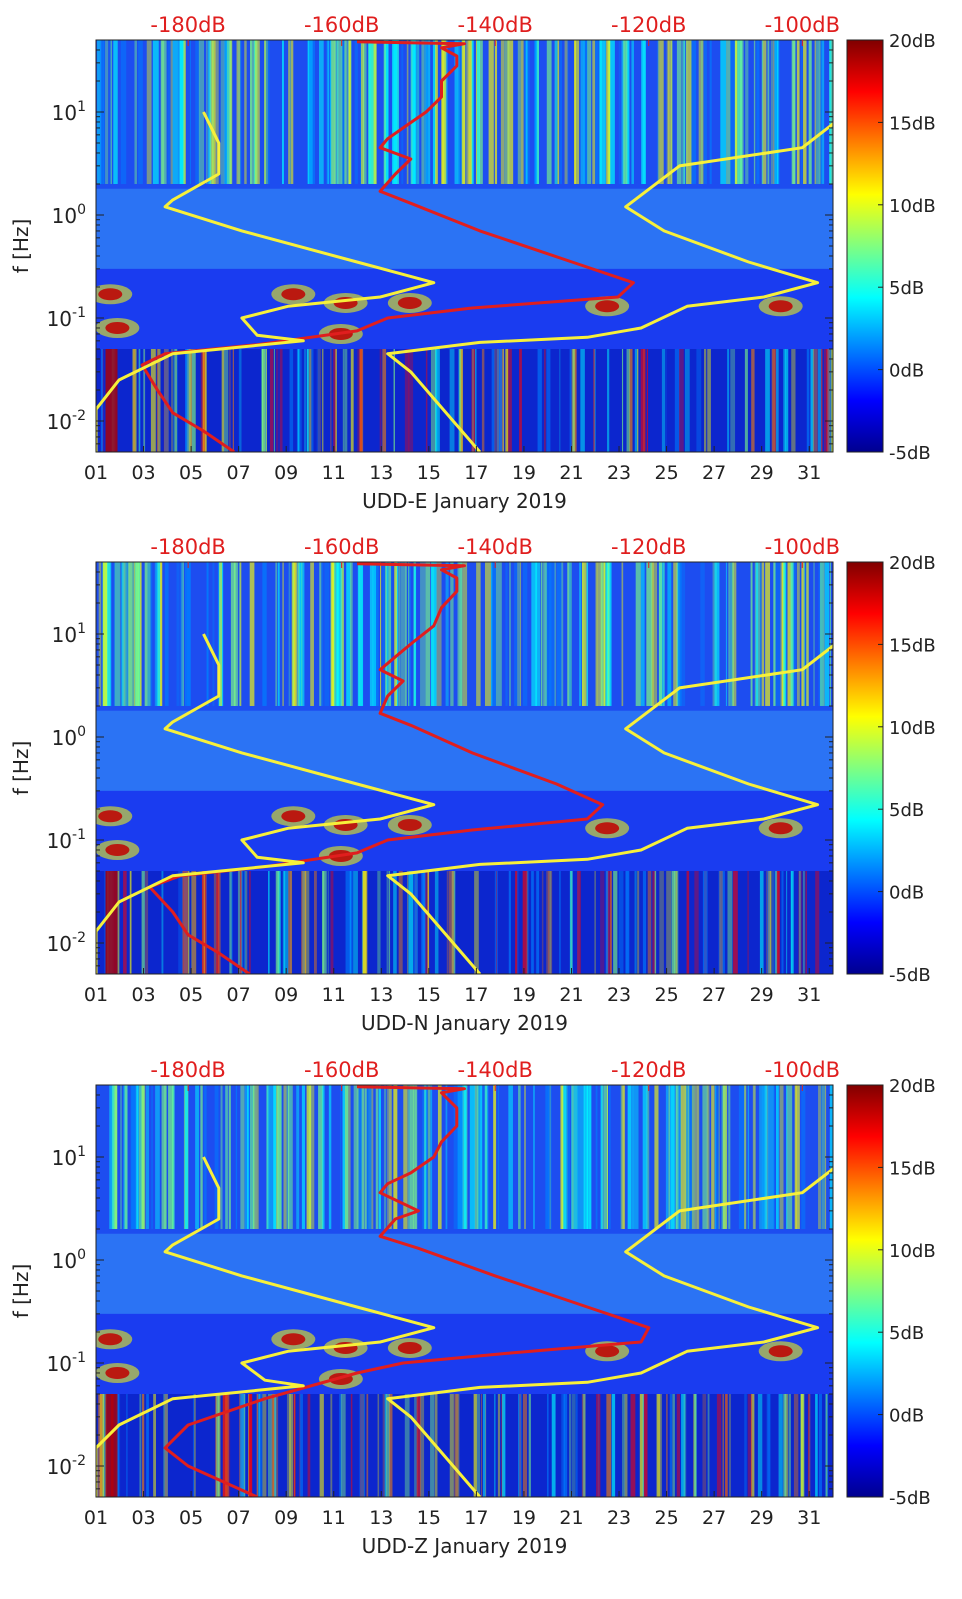 This screenshot has width=962, height=1599. Describe the element at coordinates (464, 1023) in the screenshot. I see `x-axis-label: UDD-N January 2019` at that location.